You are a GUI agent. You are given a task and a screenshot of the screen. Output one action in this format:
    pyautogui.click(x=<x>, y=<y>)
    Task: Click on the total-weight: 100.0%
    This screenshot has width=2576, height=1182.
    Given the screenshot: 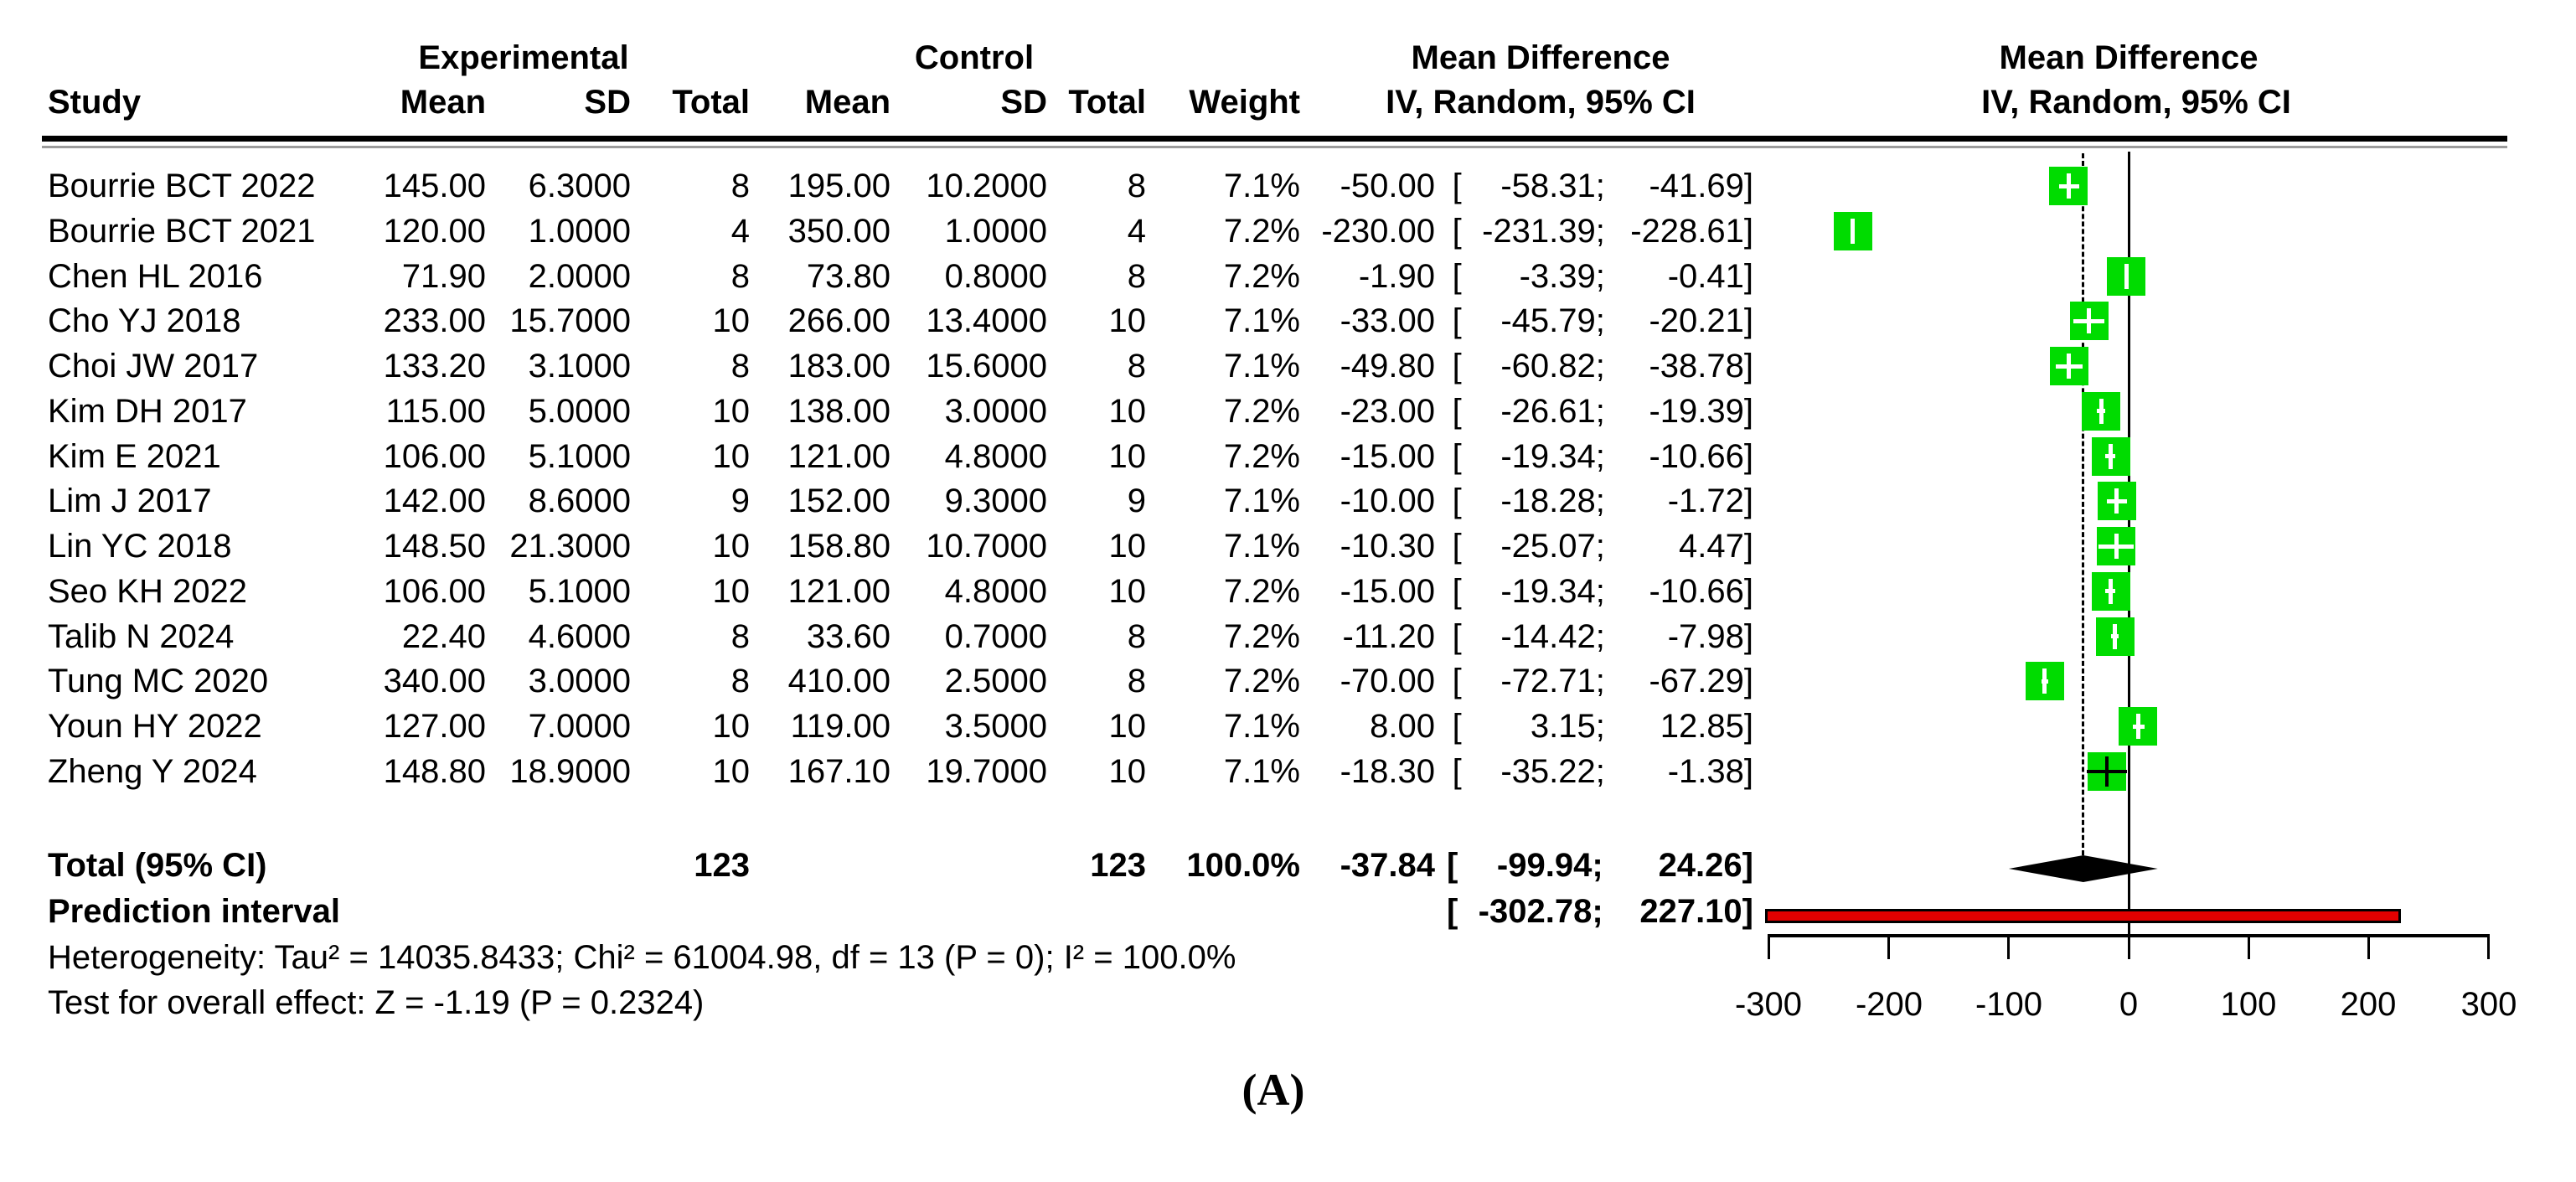 What is the action you would take?
    pyautogui.click(x=1243, y=865)
    